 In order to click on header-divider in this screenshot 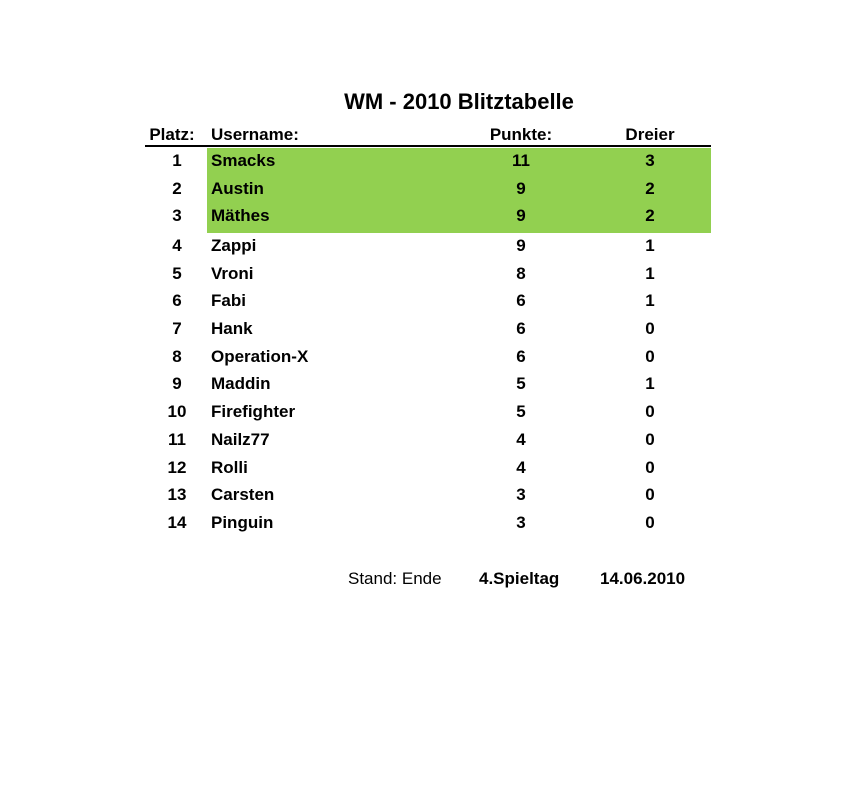, I will do `click(428, 146)`.